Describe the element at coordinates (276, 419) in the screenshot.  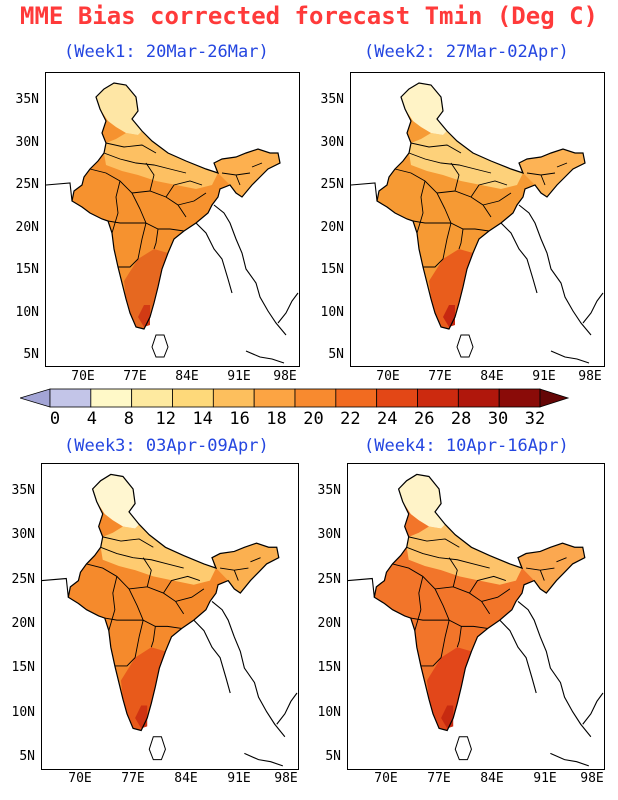
I see `colorbar-tick-label: 18` at that location.